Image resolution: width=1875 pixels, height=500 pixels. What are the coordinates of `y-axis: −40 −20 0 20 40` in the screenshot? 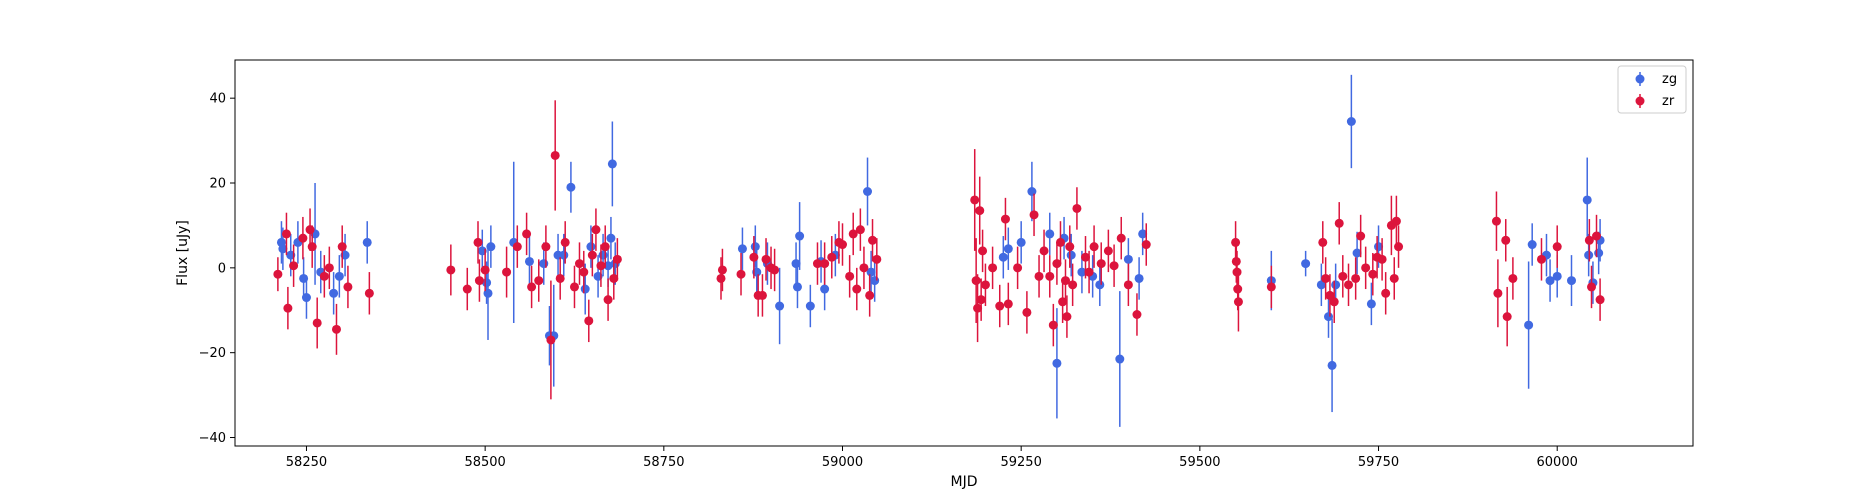 It's located at (217, 269).